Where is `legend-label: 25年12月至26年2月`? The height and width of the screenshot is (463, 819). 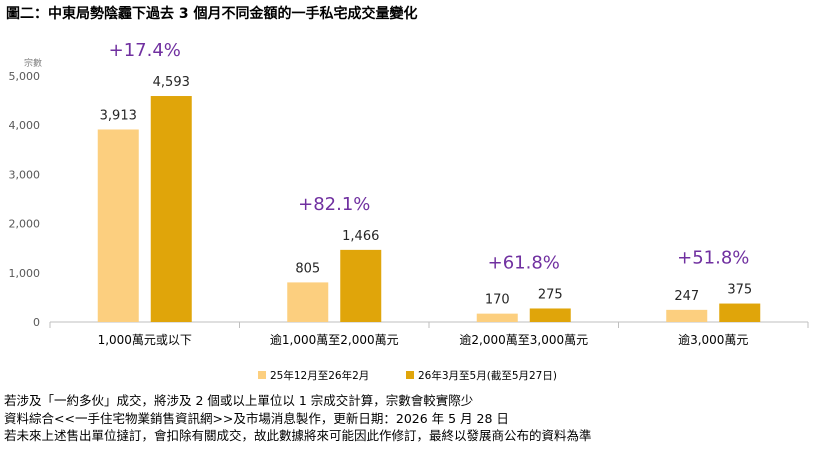
legend-label: 25年12月至26年2月 is located at coordinates (319, 375).